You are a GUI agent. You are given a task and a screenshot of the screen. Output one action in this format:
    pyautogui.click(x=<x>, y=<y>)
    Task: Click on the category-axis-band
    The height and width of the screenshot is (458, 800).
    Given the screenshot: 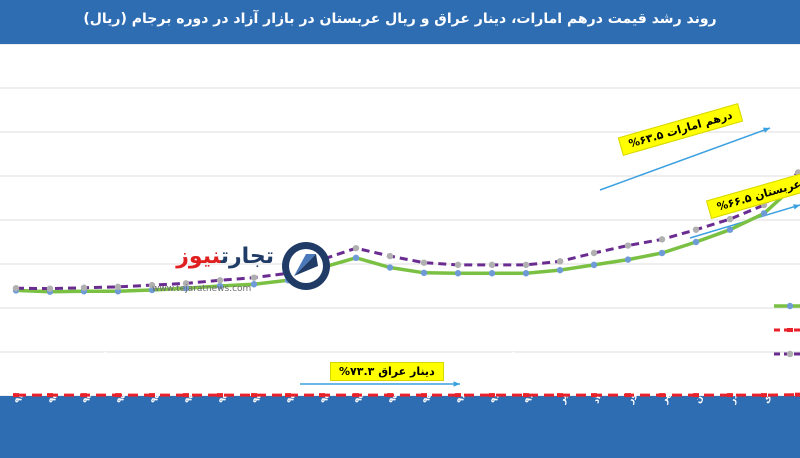 What is the action you would take?
    pyautogui.click(x=400, y=427)
    